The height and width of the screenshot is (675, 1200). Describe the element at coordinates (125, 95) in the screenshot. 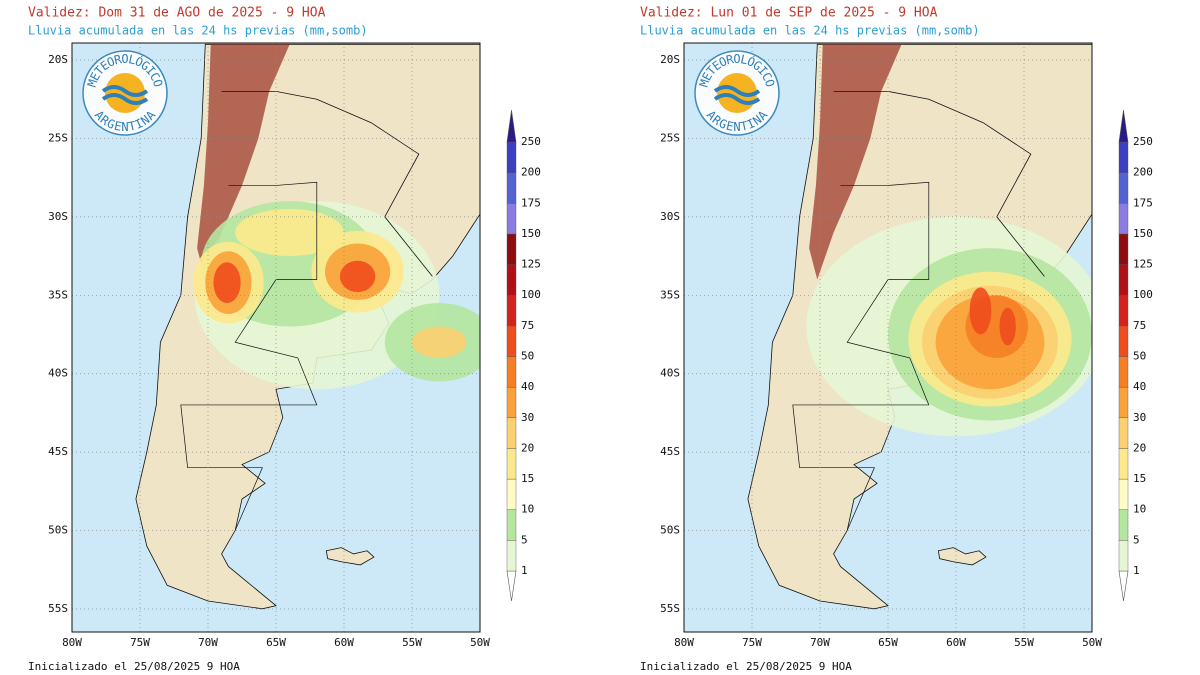

I see `logo-wave` at that location.